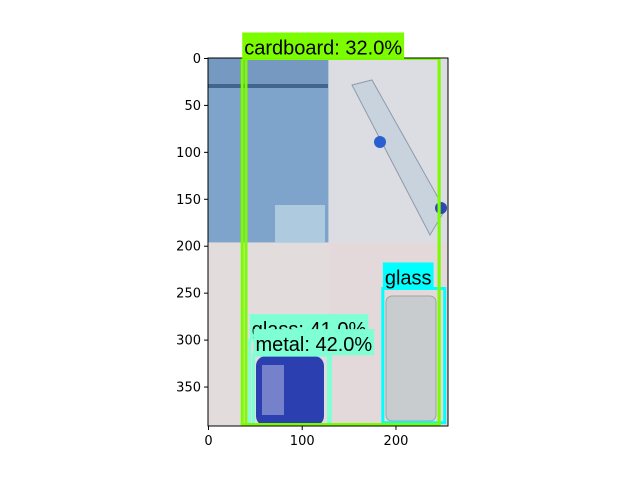 This screenshot has height=480, width=640. What do you see at coordinates (380, 142) in the screenshot?
I see `bottle-label-blue` at bounding box center [380, 142].